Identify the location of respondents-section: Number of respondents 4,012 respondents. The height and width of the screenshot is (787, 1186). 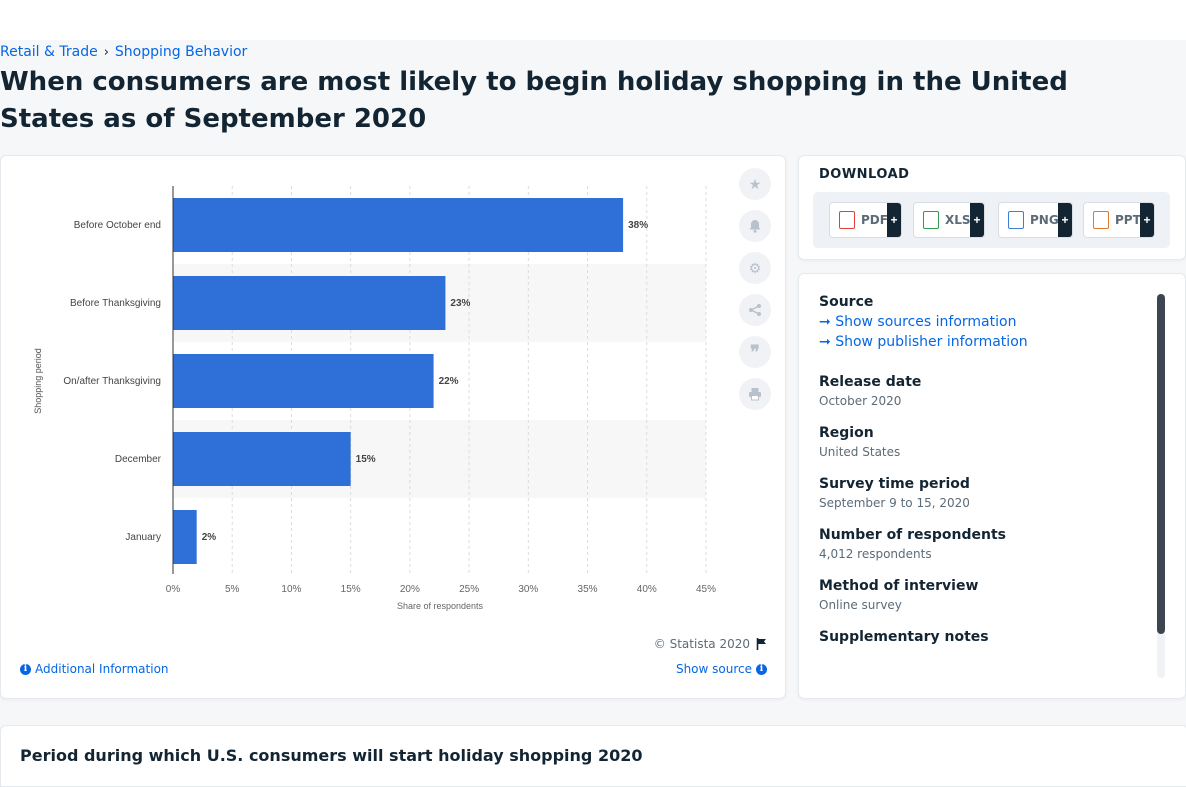
(984, 544).